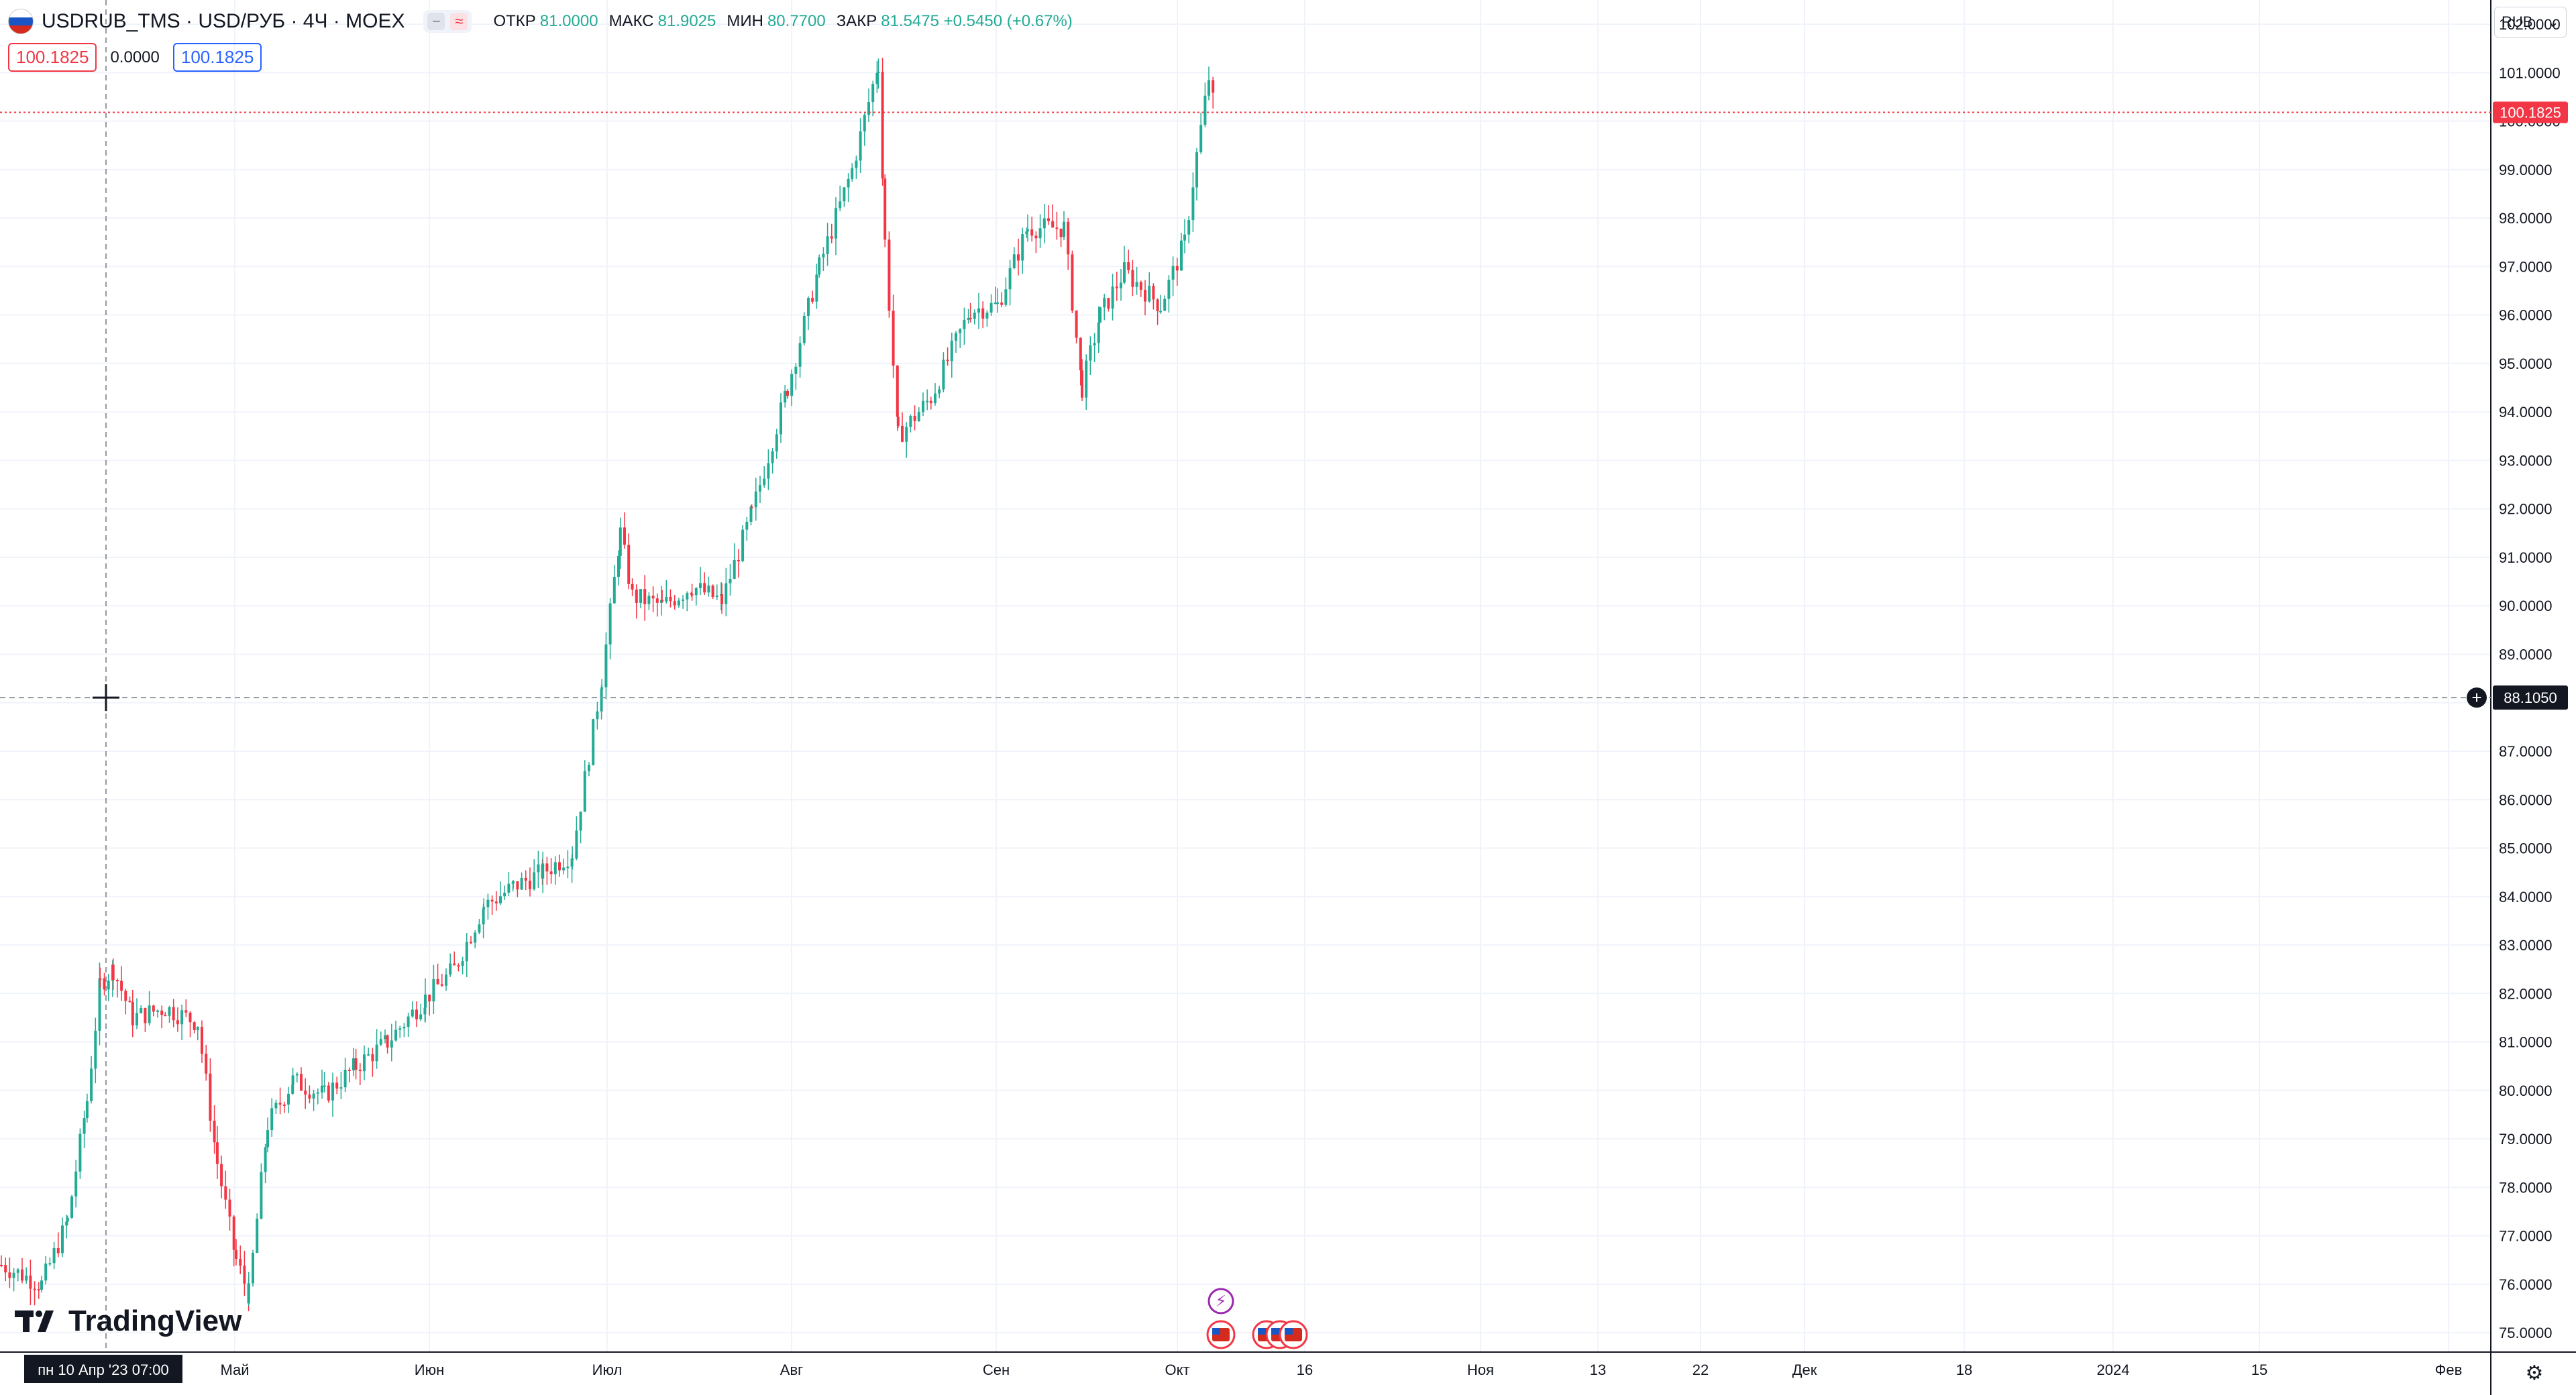  I want to click on last-price-badge, so click(2530, 112).